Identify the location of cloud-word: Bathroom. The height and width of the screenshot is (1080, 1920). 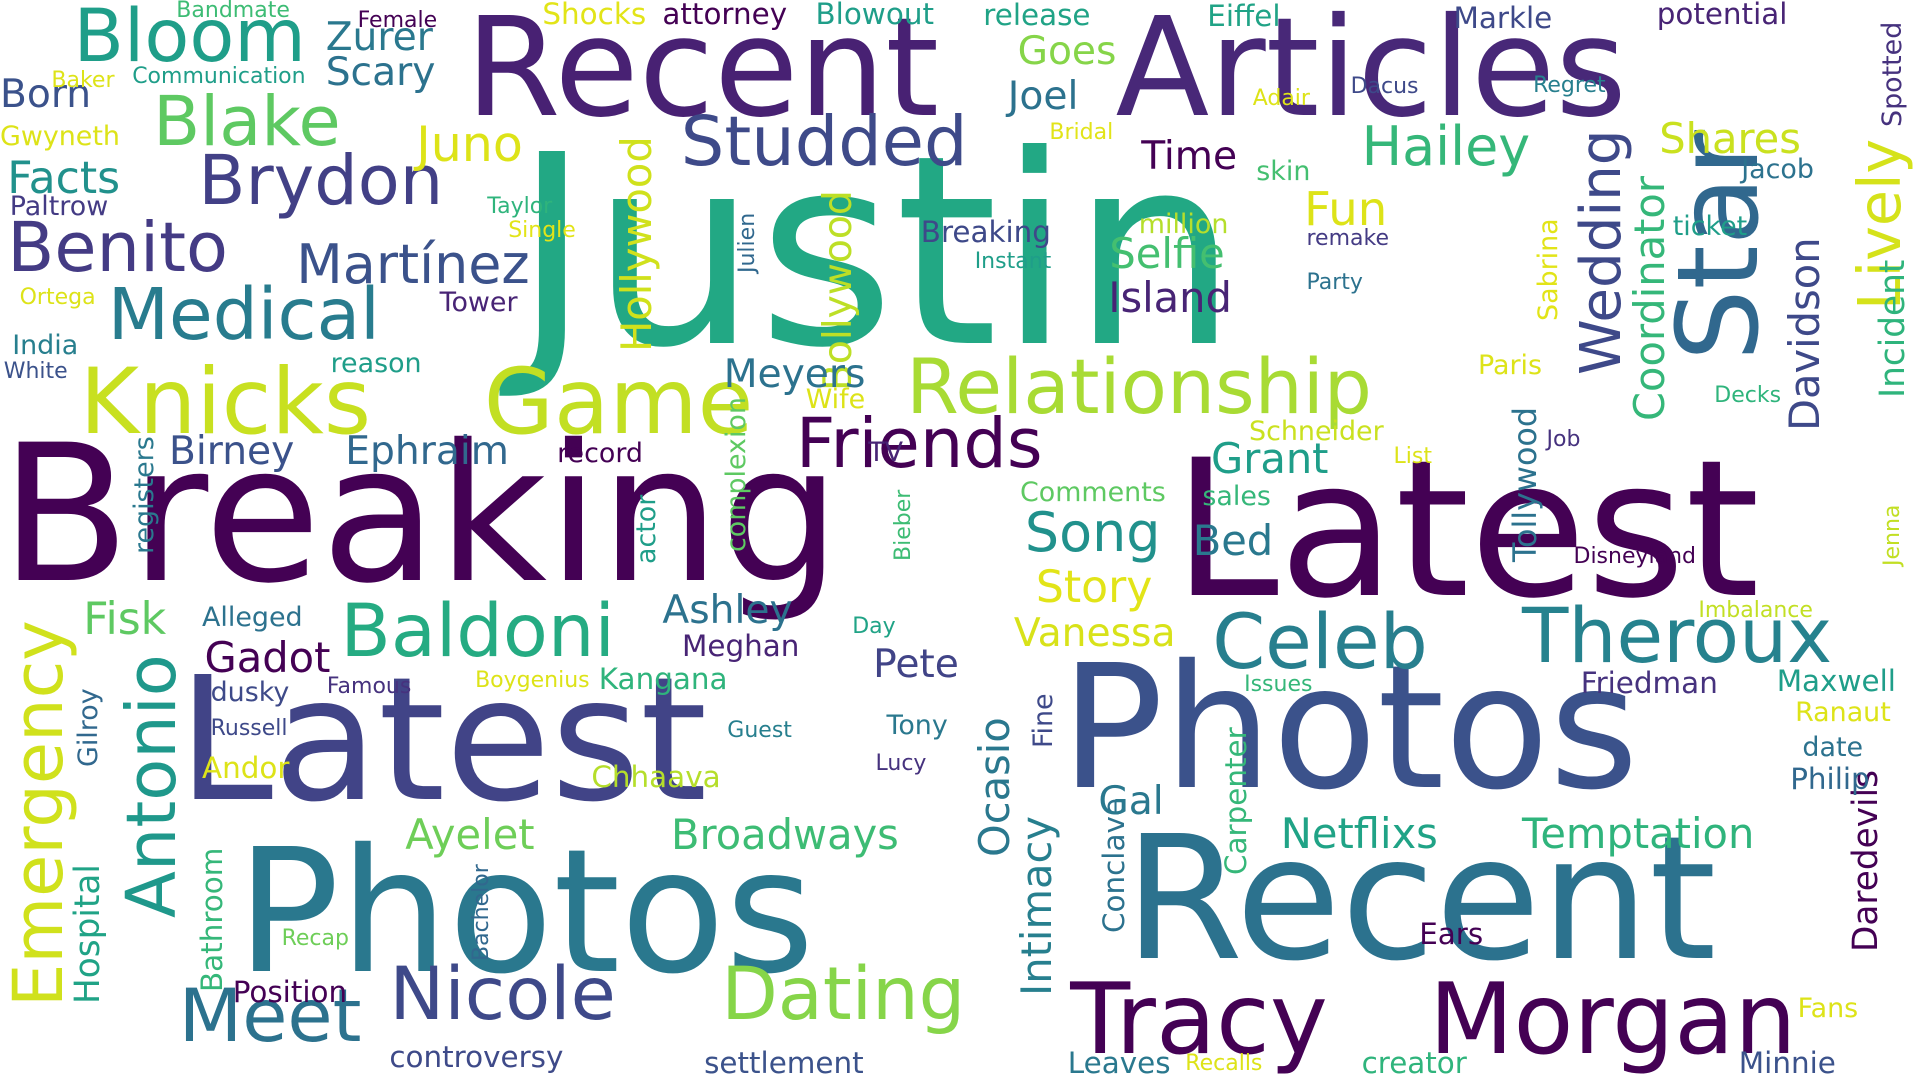
(212, 919).